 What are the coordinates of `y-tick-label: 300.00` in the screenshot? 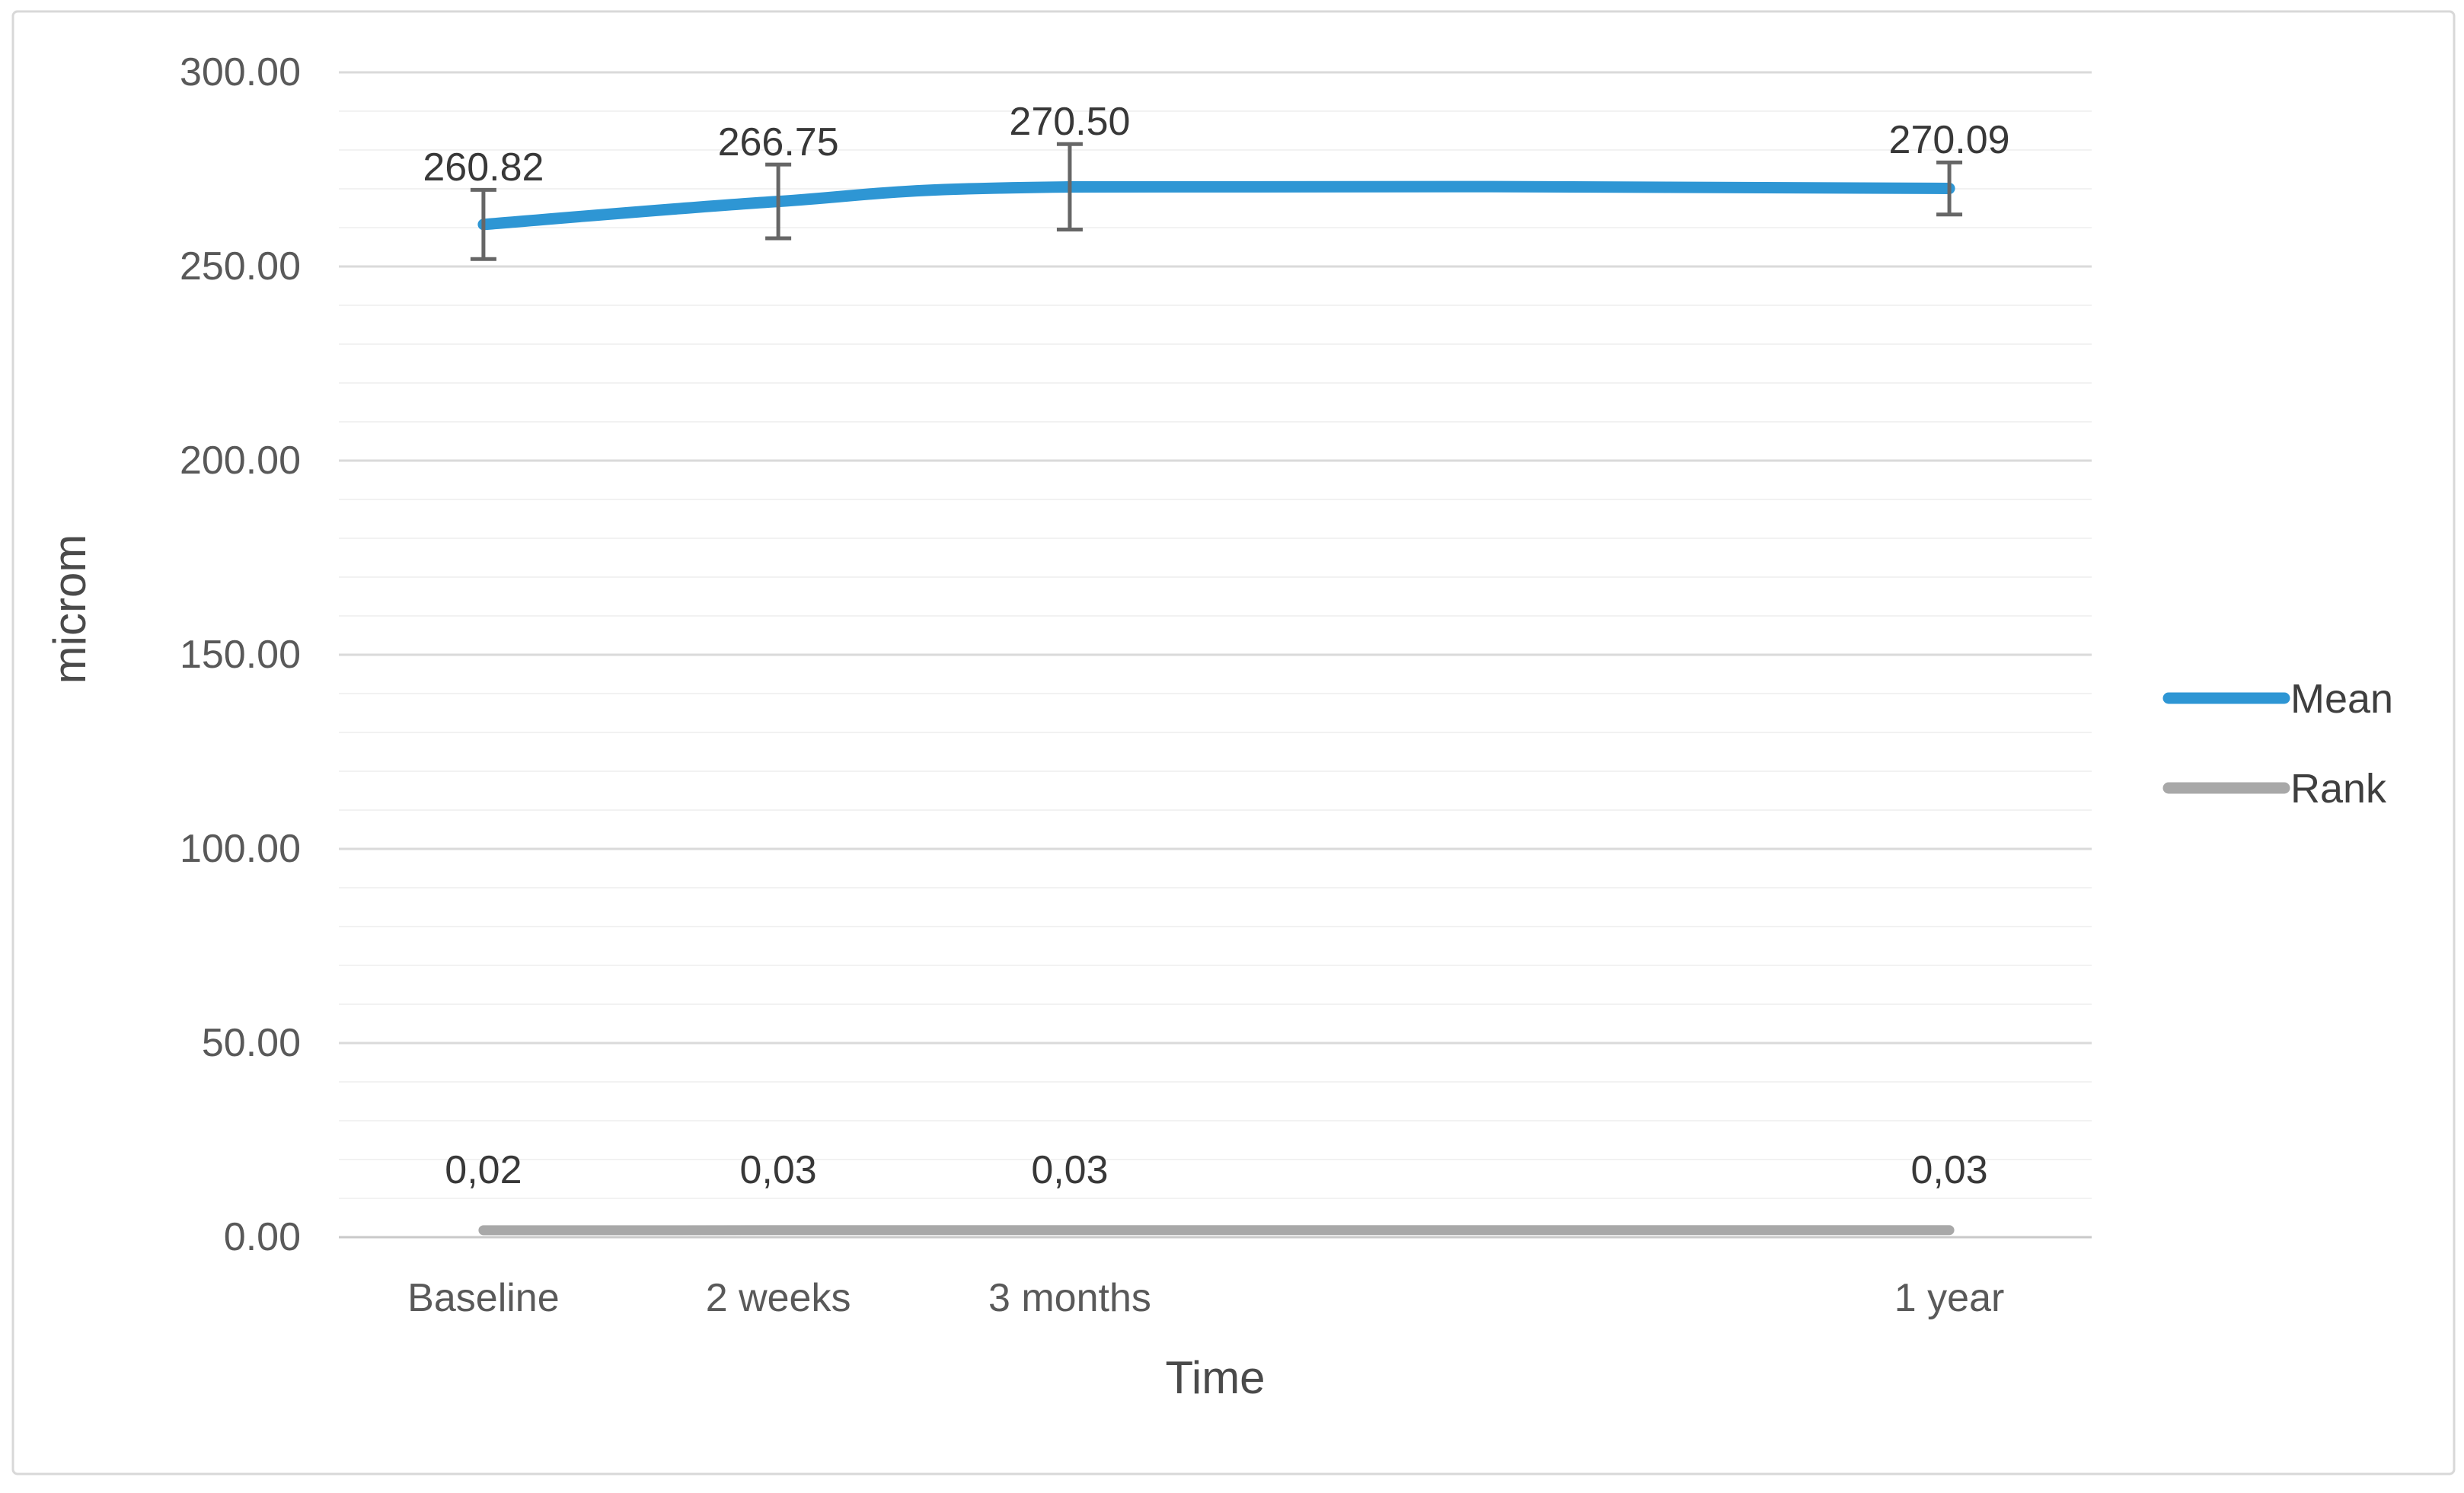 It's located at (240, 72).